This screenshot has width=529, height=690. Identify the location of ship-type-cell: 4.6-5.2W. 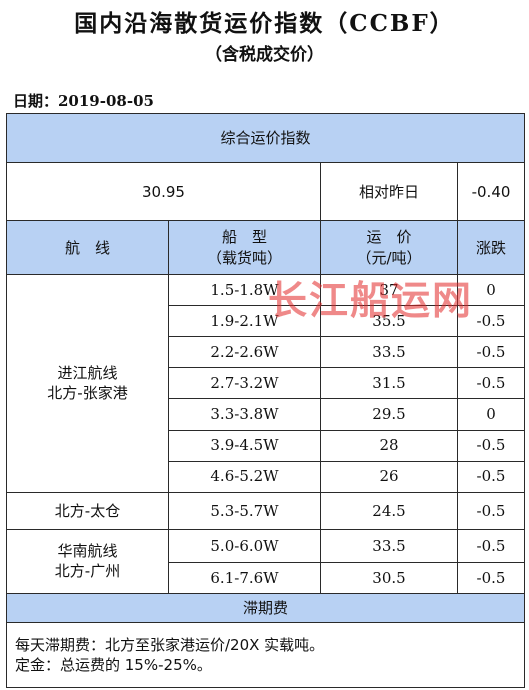
(244, 476).